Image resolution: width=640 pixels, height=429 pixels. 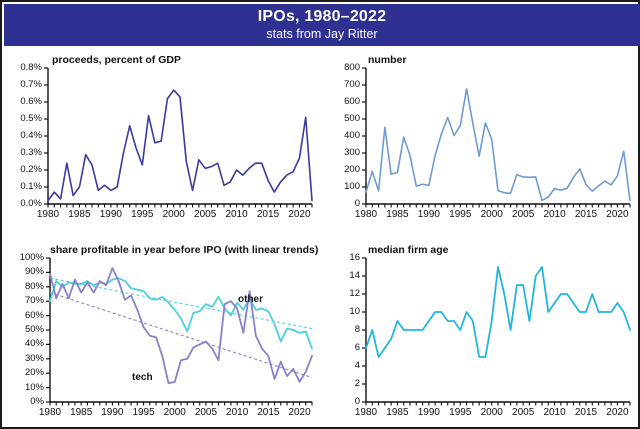 I want to click on y-axis-tick-label: 800, so click(x=352, y=67).